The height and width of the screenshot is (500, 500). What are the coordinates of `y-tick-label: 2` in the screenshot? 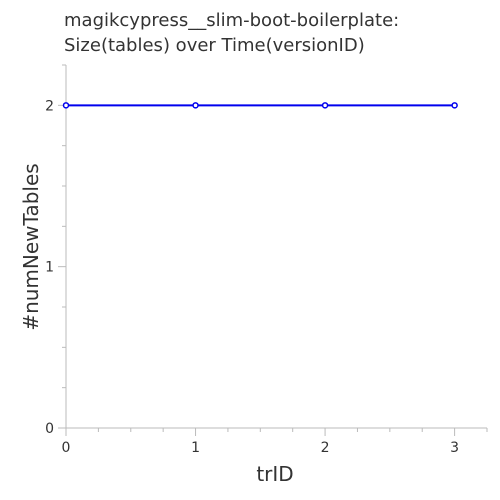 It's located at (49, 106).